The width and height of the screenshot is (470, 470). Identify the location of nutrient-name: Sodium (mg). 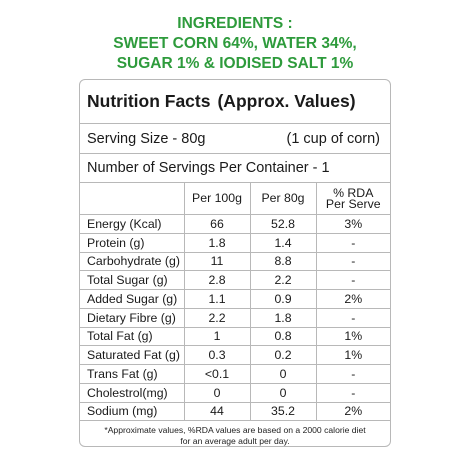
(132, 412).